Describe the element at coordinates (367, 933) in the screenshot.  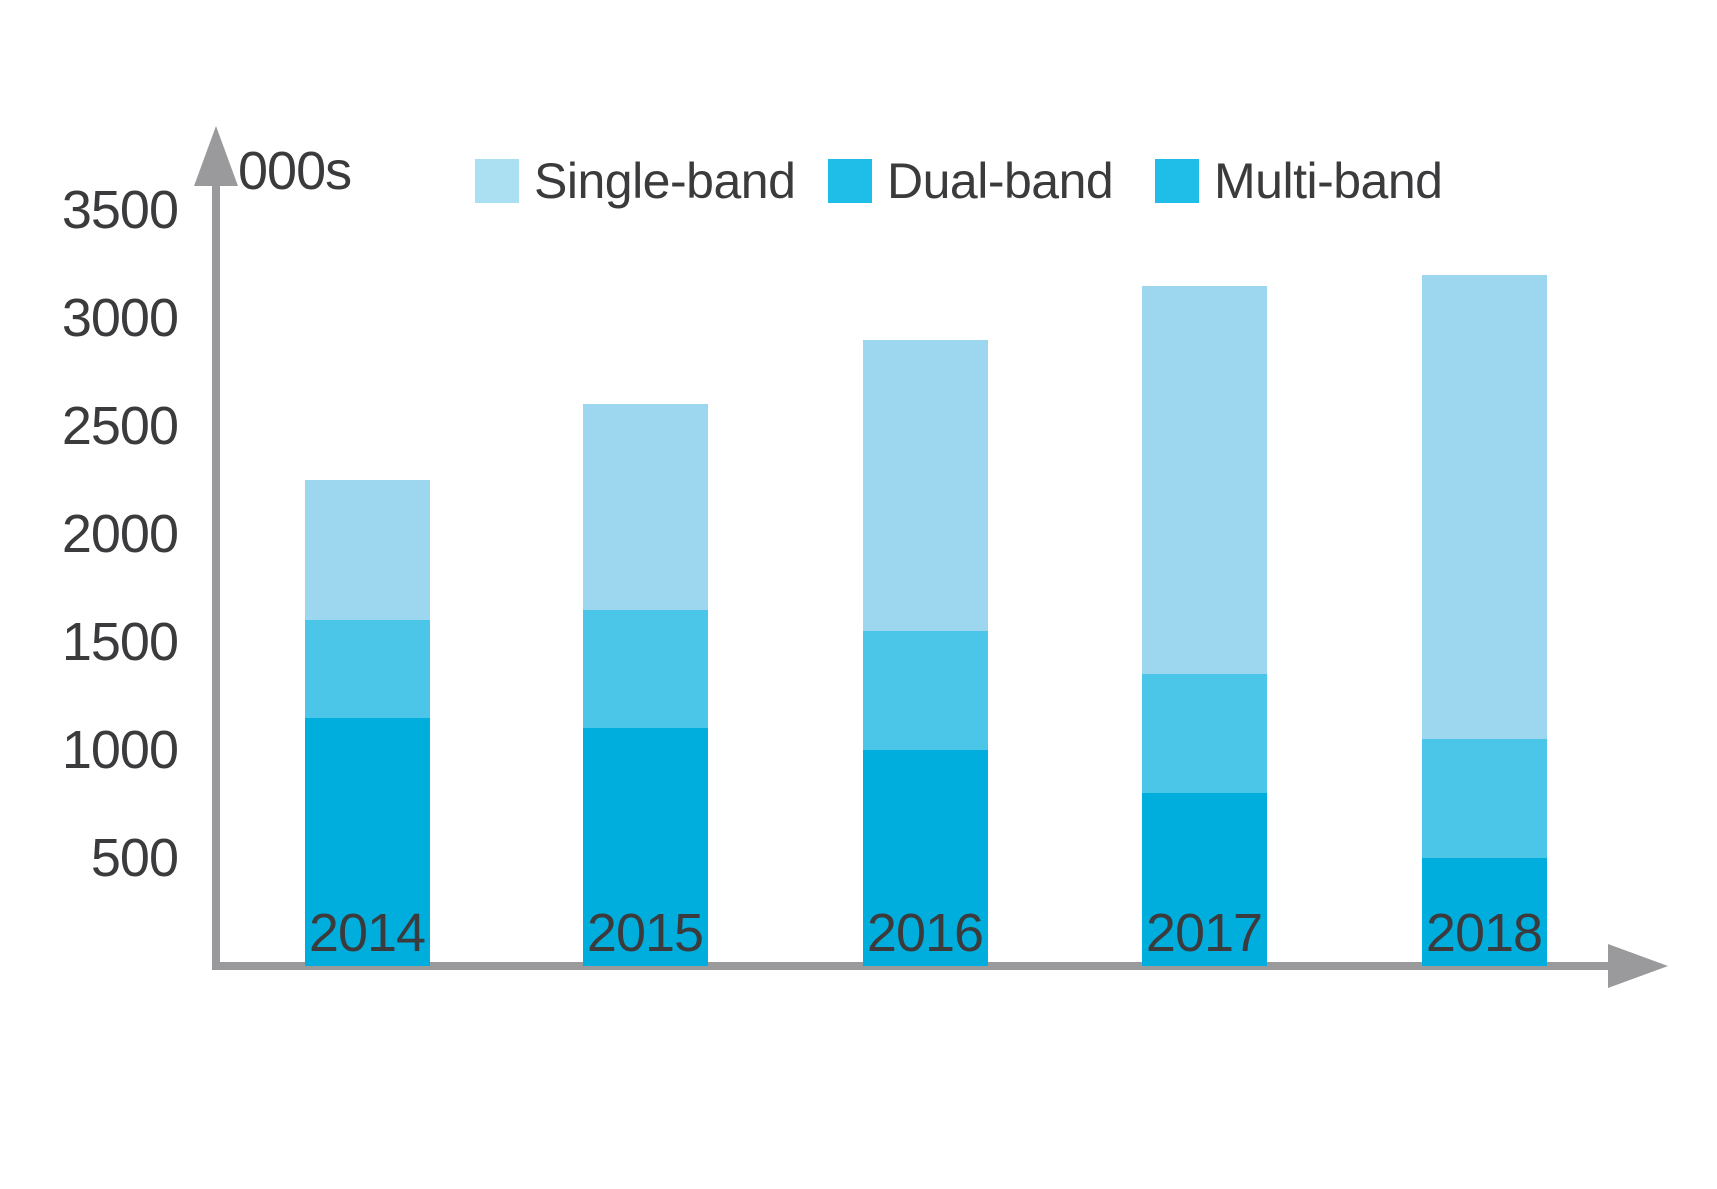
I see `x-tick-label-2014: 2014` at that location.